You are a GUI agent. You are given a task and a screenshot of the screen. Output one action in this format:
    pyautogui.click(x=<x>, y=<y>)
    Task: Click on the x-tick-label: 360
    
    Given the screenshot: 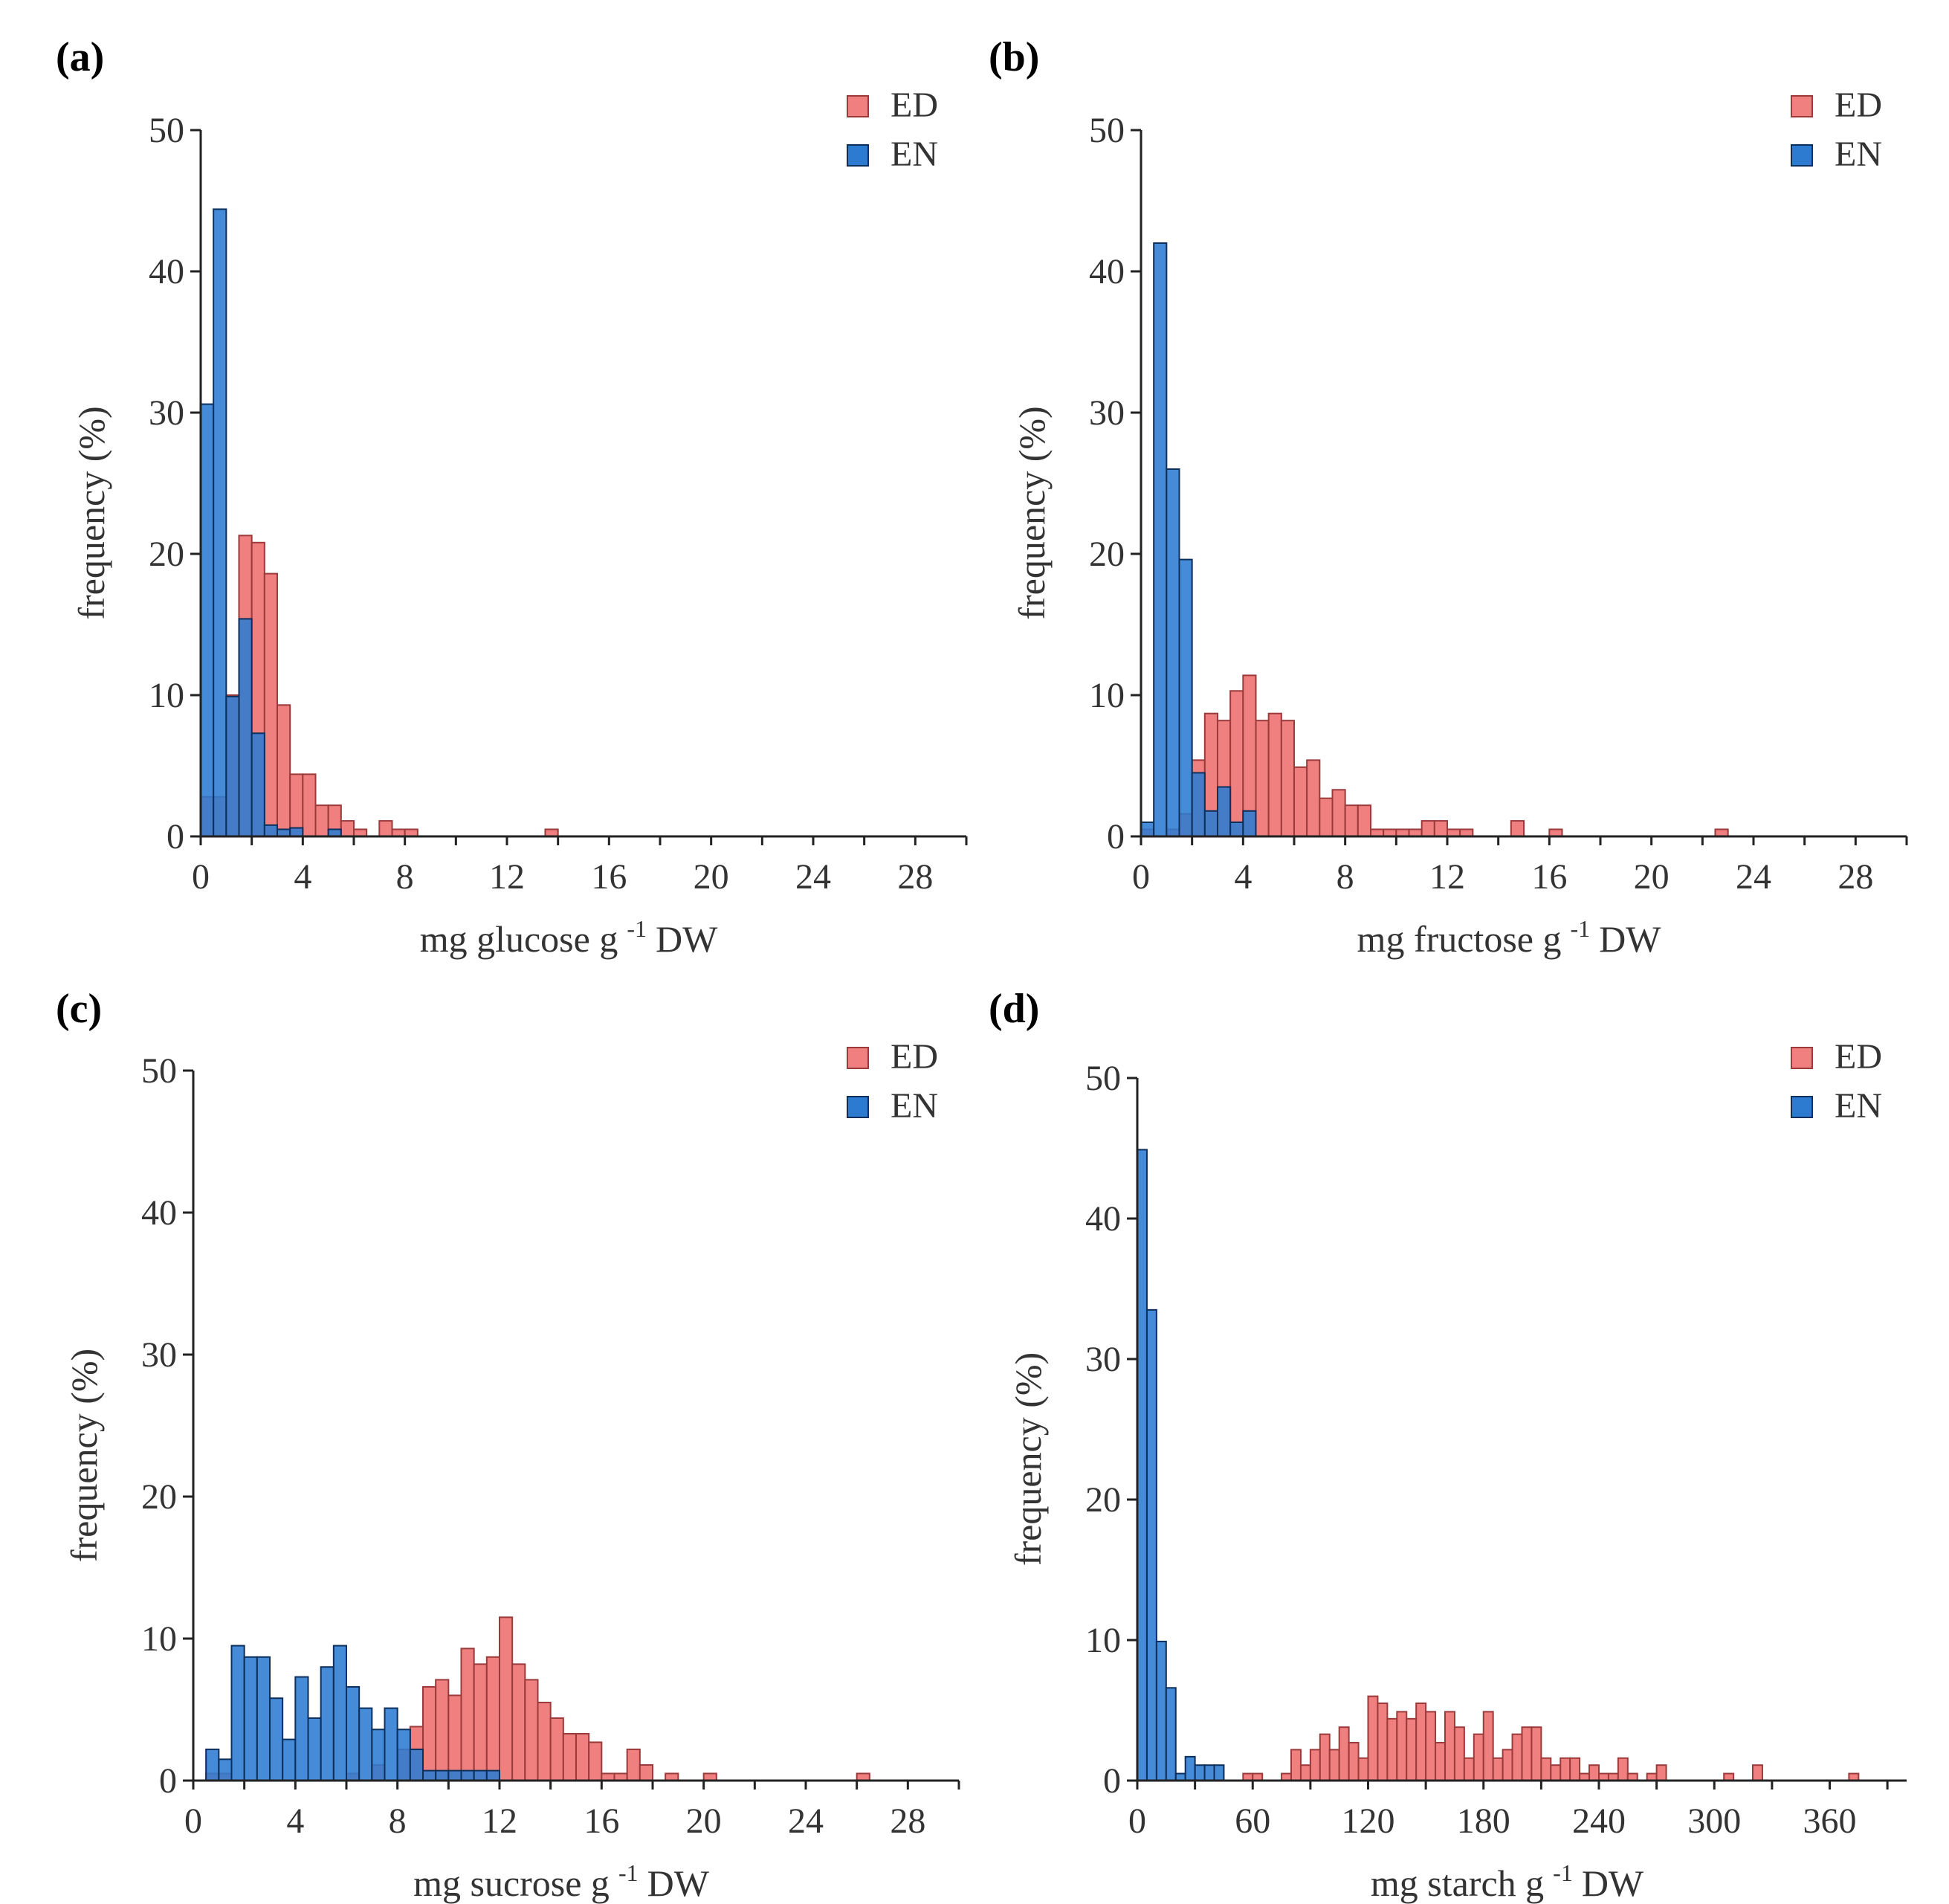 What is the action you would take?
    pyautogui.click(x=1830, y=1821)
    